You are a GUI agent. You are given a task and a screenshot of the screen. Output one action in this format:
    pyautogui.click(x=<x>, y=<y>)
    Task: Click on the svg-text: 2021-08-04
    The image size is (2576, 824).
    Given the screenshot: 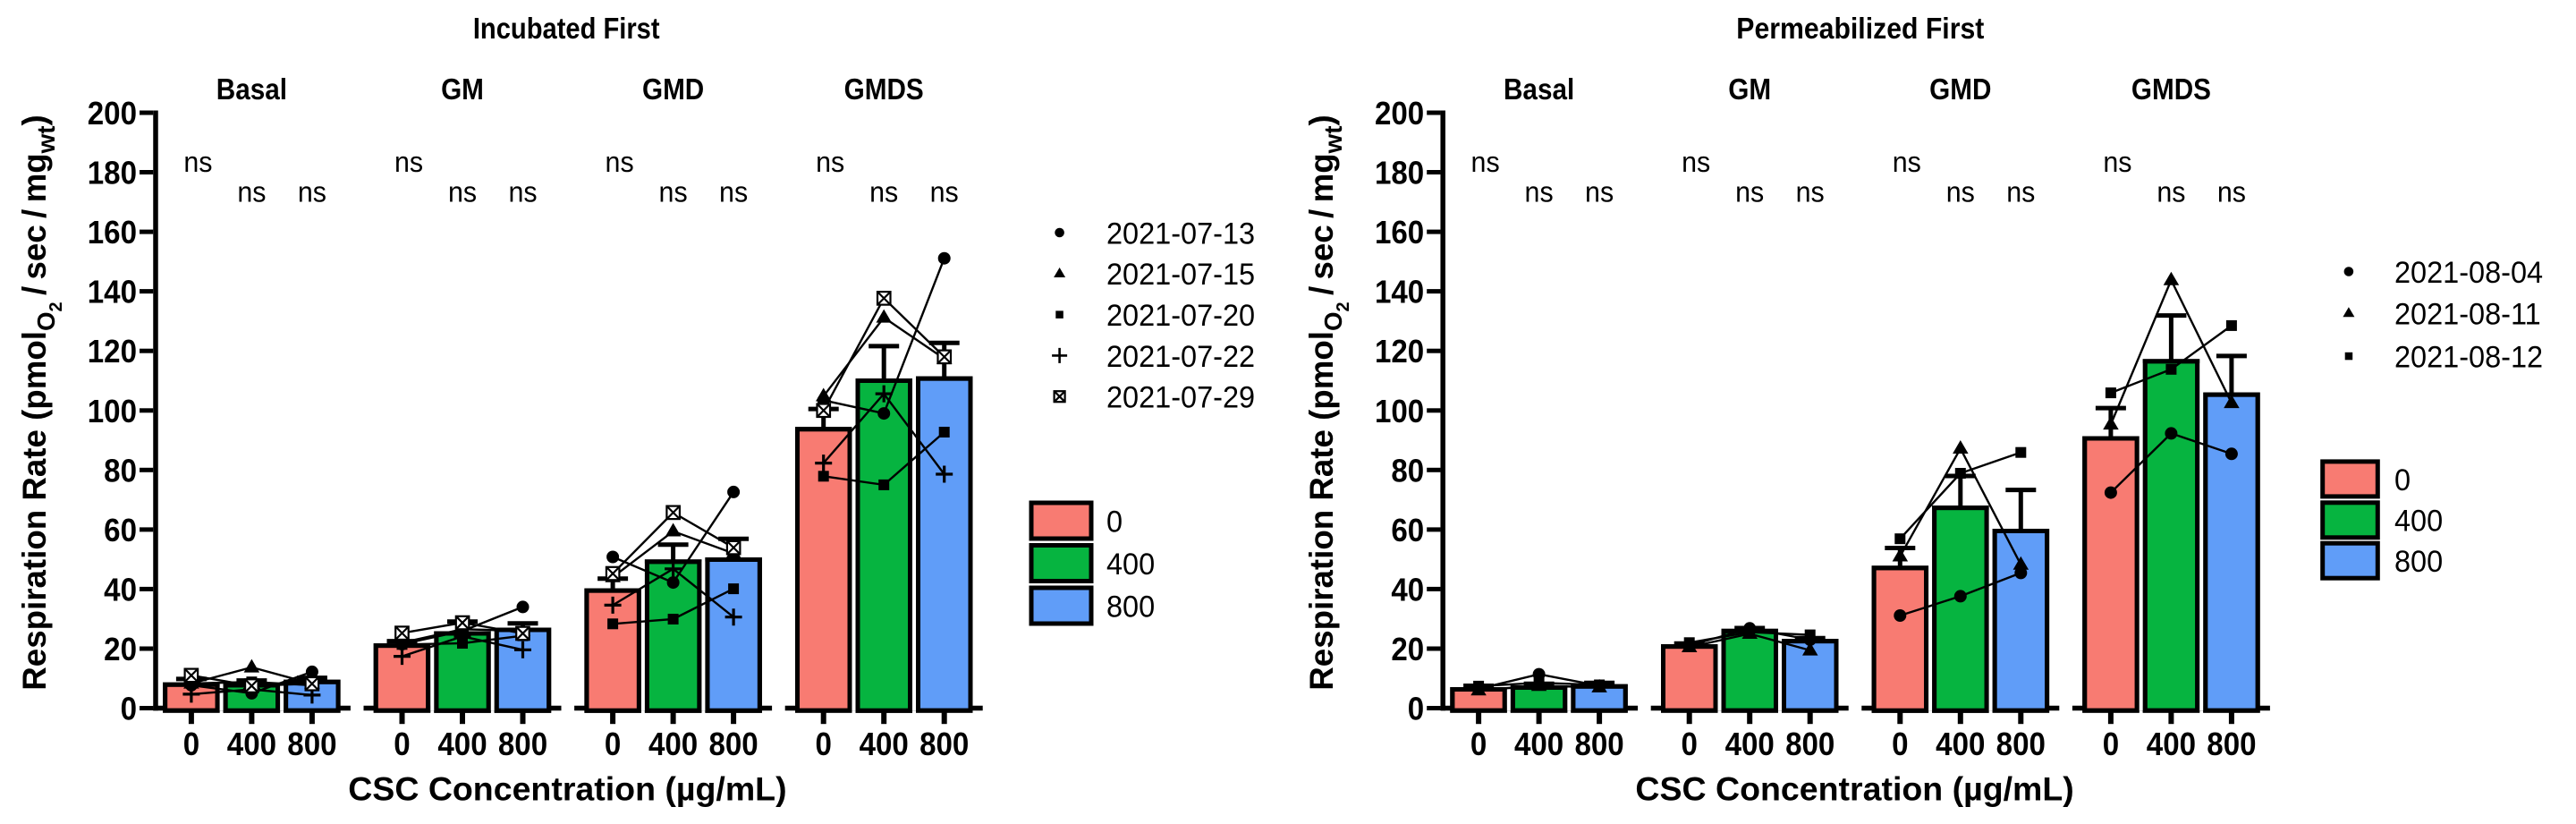 What is the action you would take?
    pyautogui.click(x=2468, y=273)
    